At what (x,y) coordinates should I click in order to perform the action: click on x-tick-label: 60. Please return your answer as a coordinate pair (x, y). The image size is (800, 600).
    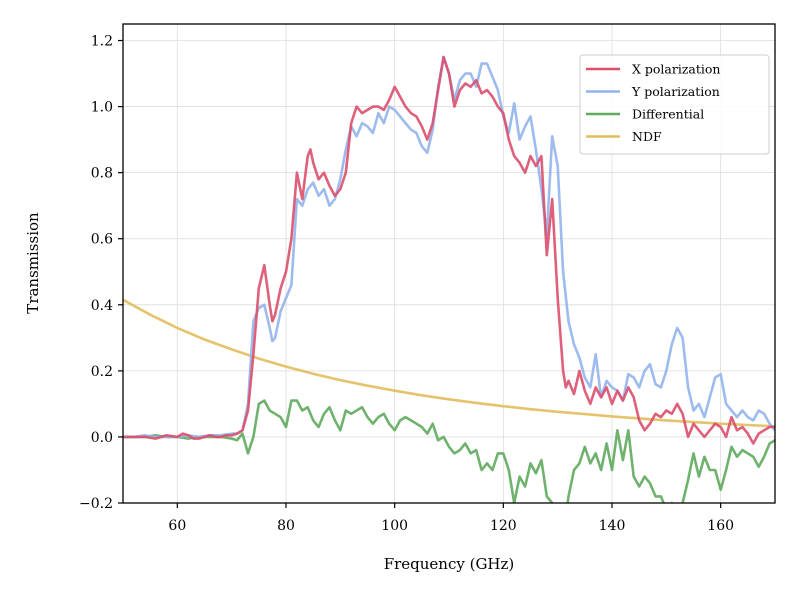
    Looking at the image, I should click on (177, 526).